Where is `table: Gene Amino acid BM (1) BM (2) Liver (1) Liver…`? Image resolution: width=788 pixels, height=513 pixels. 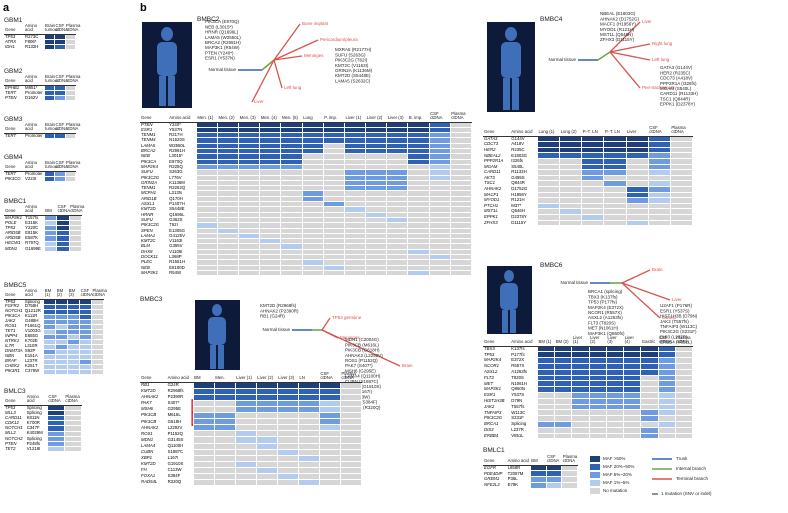 table: Gene Amino acid BM (1) BM (2) Liver (1) Liver… is located at coordinates (588, 387).